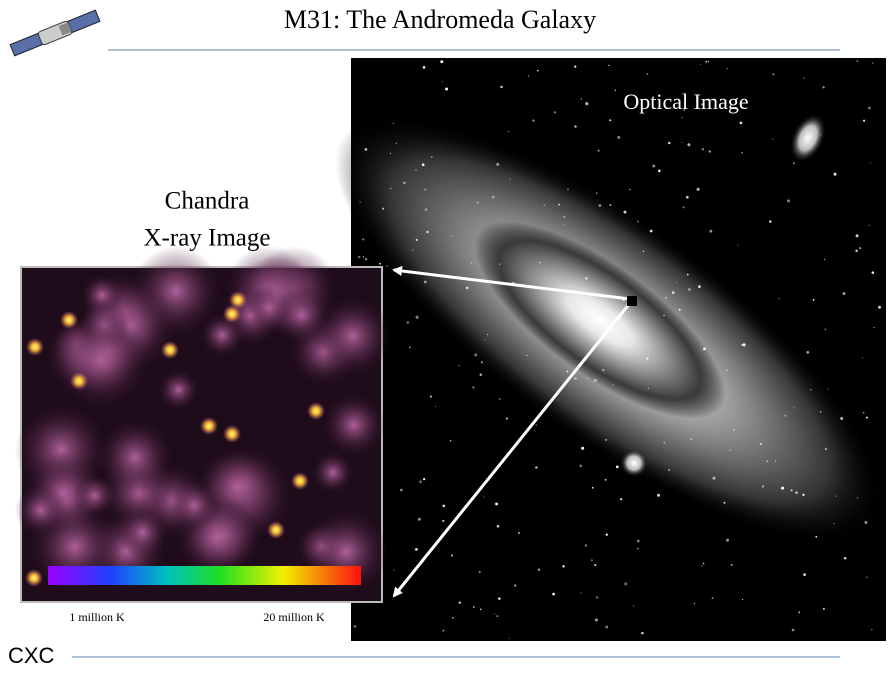 Image resolution: width=896 pixels, height=673 pixels. What do you see at coordinates (512, 432) in the screenshot?
I see `zoom-arrows` at bounding box center [512, 432].